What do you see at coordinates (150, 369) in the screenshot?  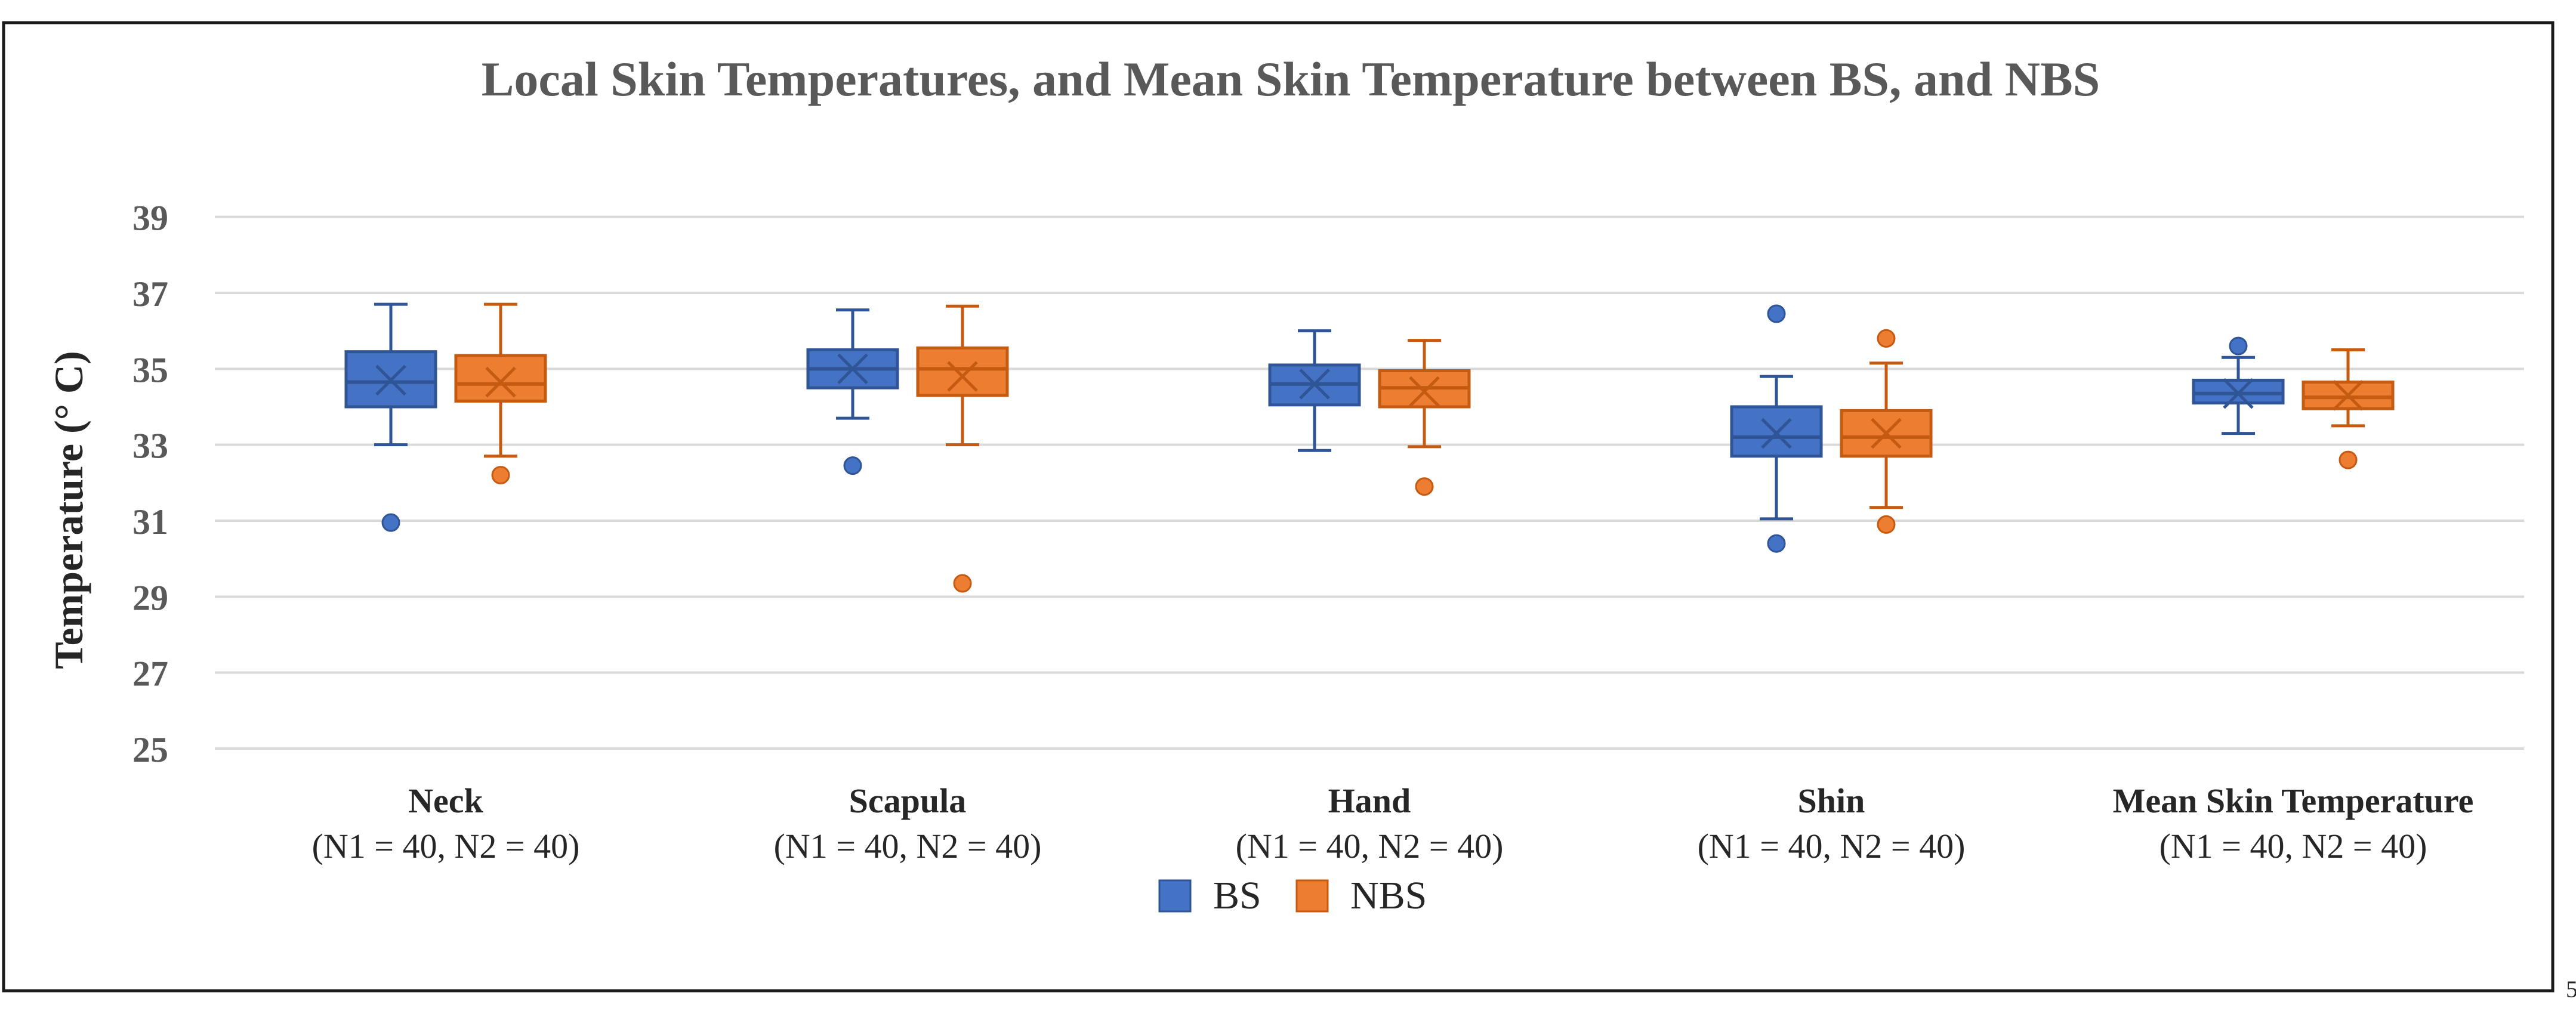 I see `y-tick-label: 35` at bounding box center [150, 369].